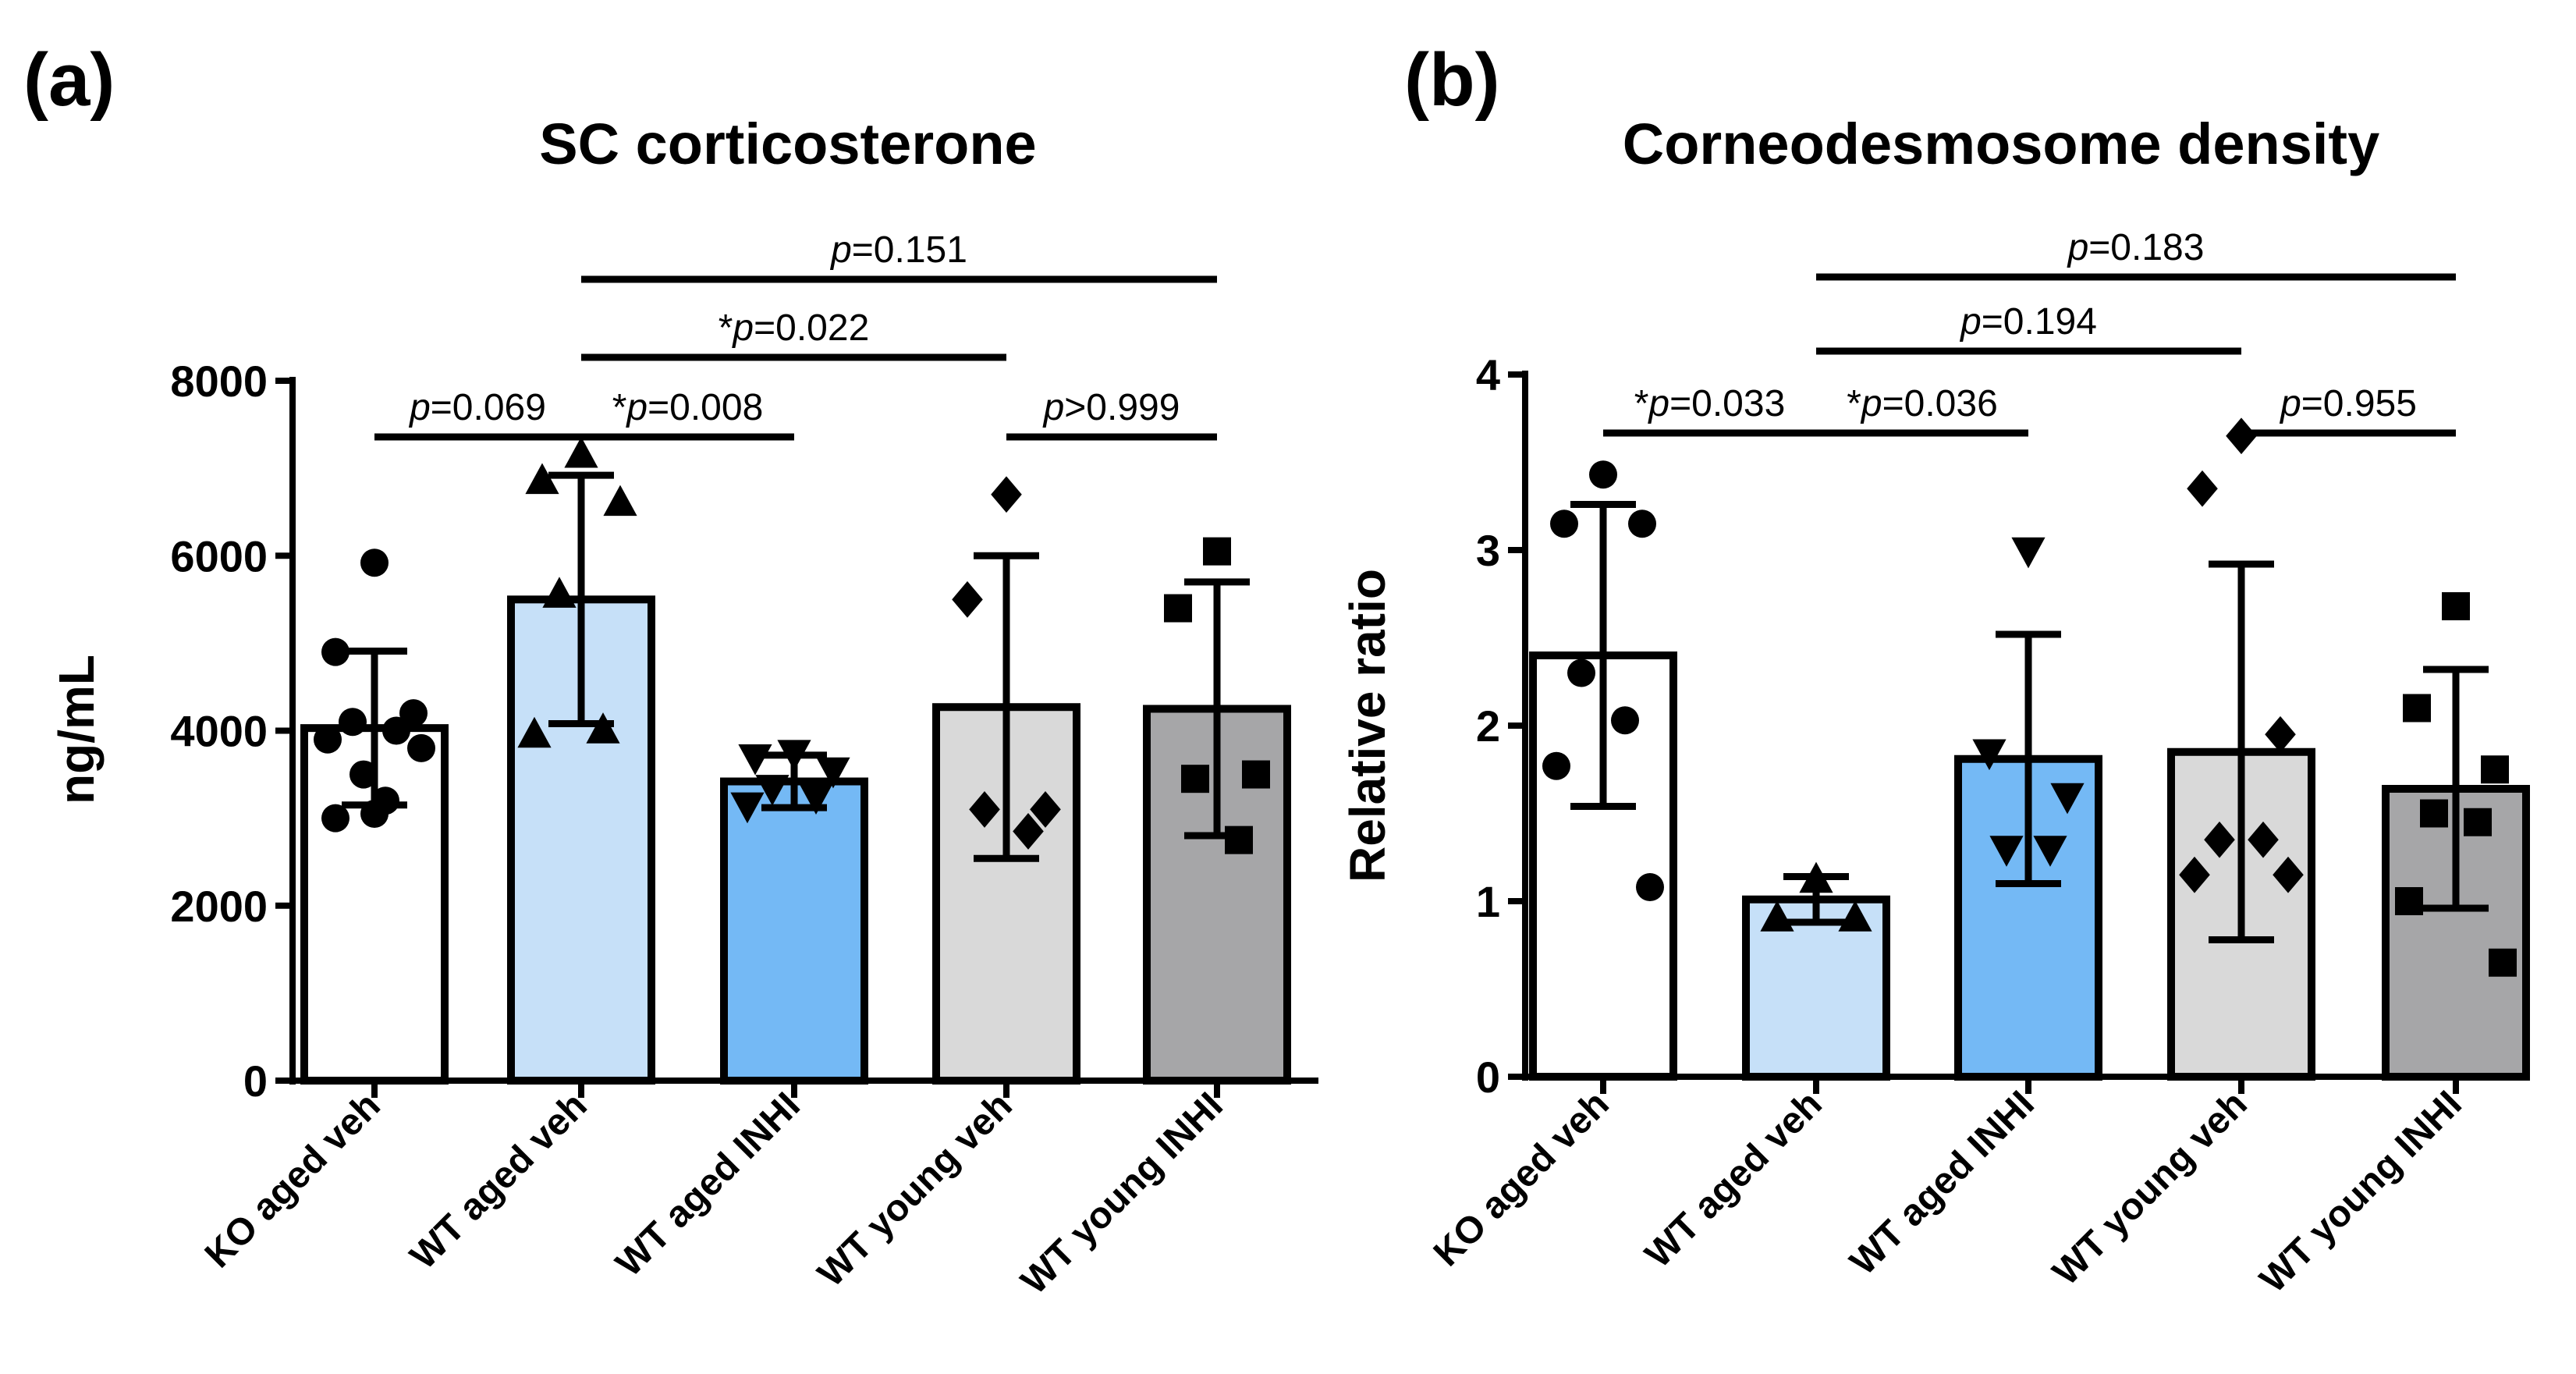 This screenshot has height=1374, width=2576. What do you see at coordinates (2348, 403) in the screenshot?
I see `p-value-label: p=0.955` at bounding box center [2348, 403].